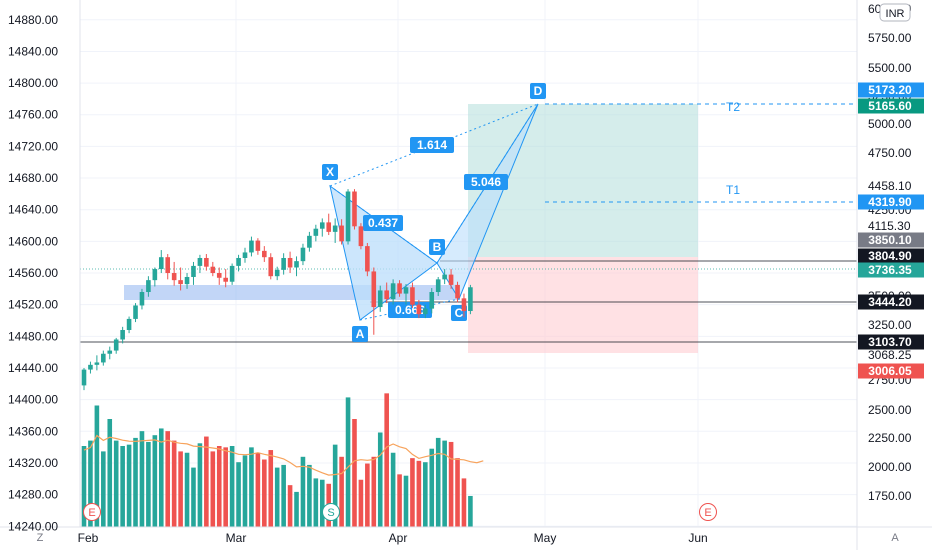 This screenshot has width=932, height=555. What do you see at coordinates (33, 526) in the screenshot?
I see `left-tick-label: 14240.00` at bounding box center [33, 526].